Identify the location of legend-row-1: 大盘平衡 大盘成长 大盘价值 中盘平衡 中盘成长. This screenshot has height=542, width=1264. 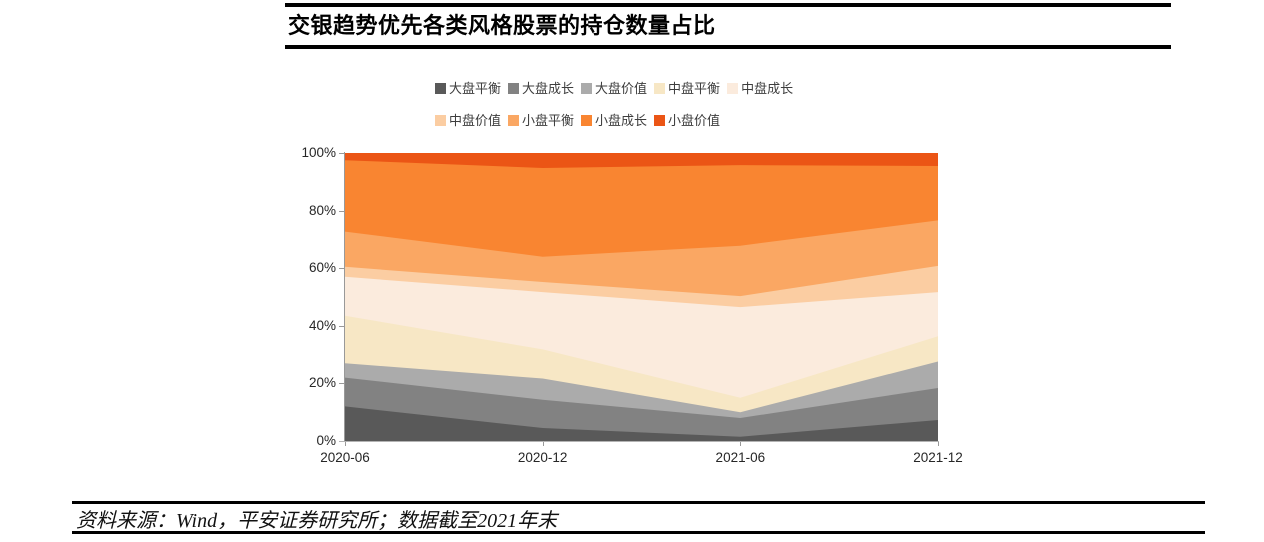
(617, 88).